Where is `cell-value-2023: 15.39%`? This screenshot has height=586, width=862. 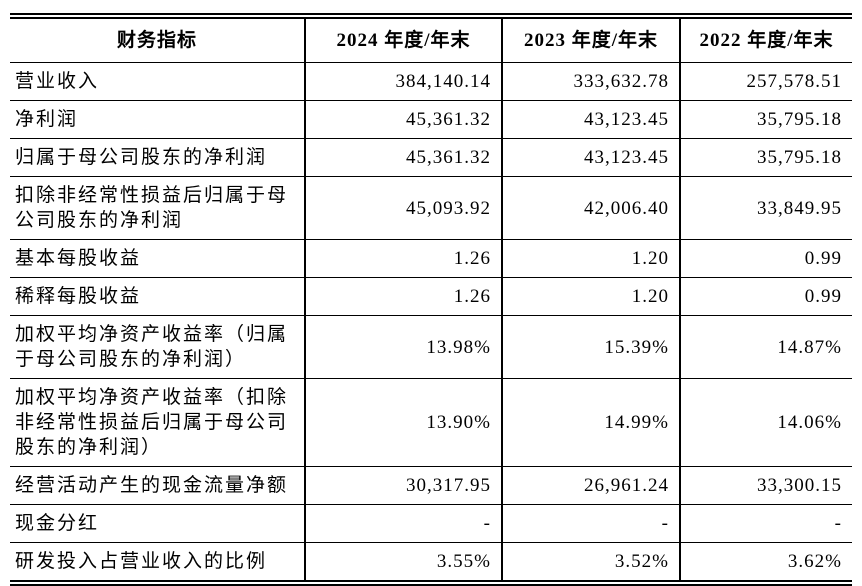
cell-value-2023: 15.39% is located at coordinates (591, 347).